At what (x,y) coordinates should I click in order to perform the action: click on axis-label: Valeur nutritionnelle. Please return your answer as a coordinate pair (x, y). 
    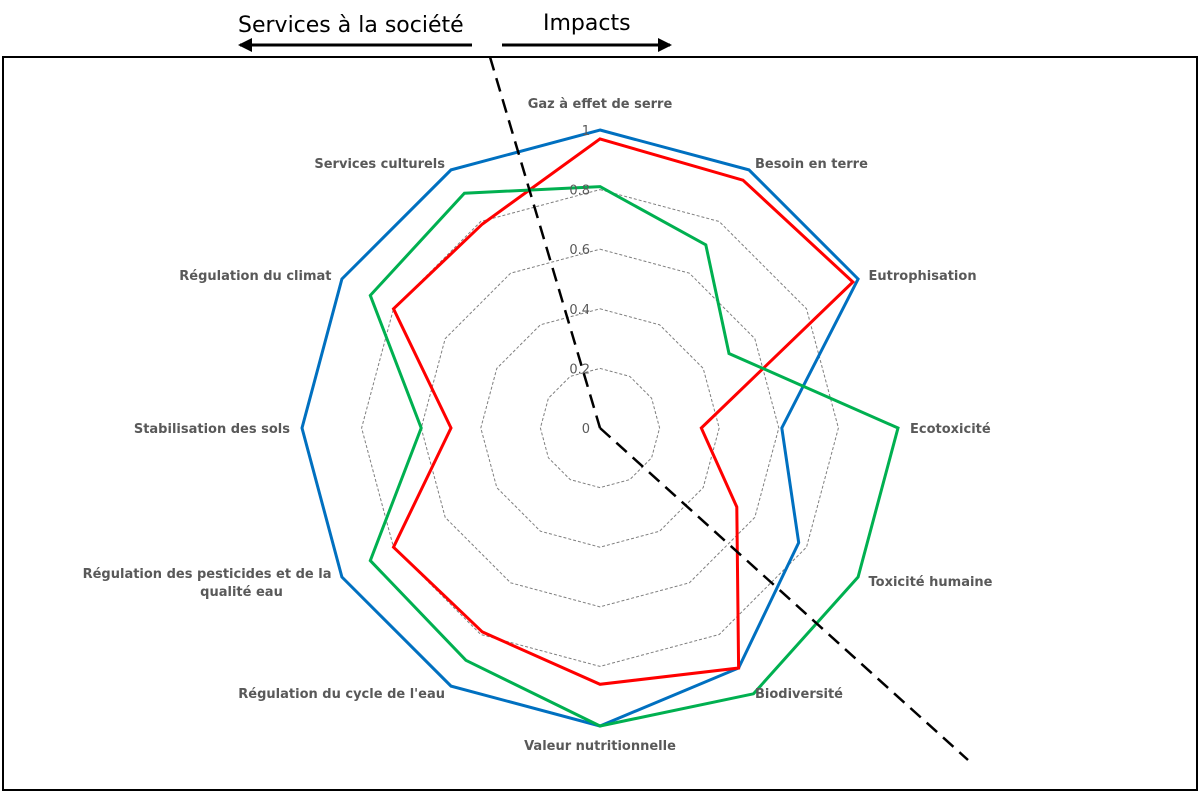
    Looking at the image, I should click on (600, 746).